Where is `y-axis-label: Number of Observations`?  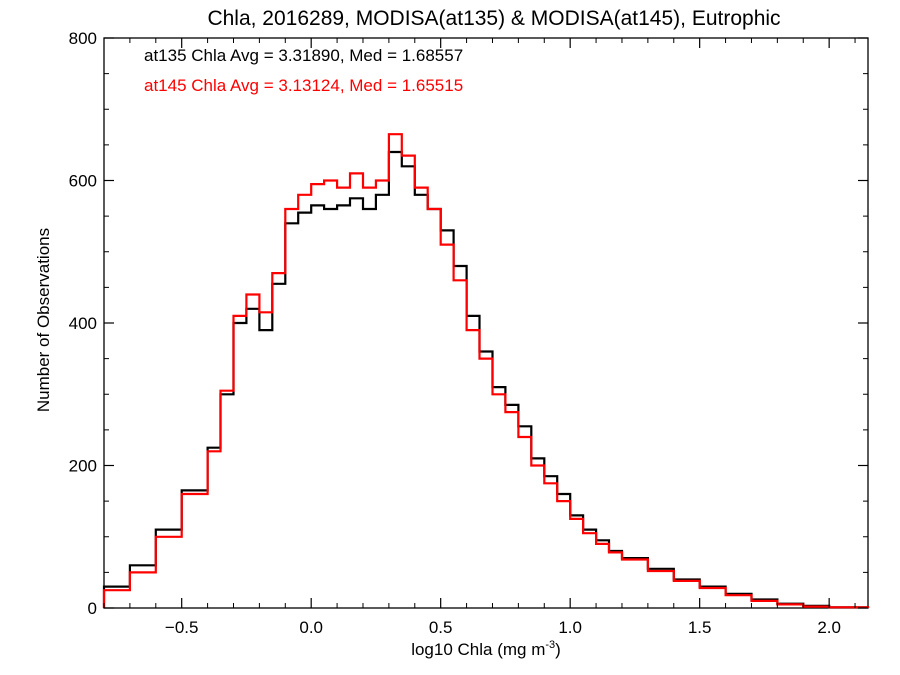
y-axis-label: Number of Observations is located at coordinates (43, 320).